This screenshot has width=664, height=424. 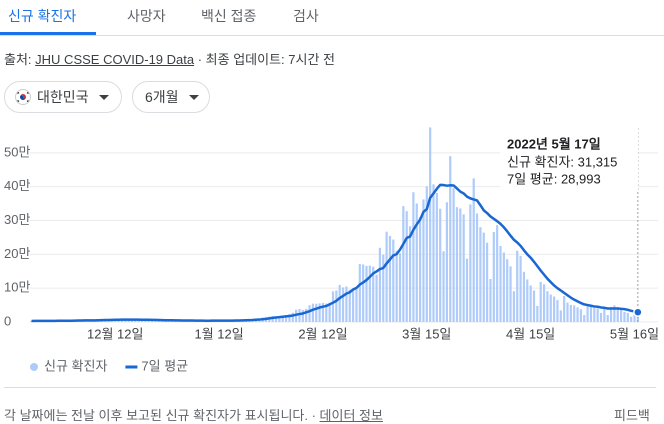 What do you see at coordinates (332, 35) in the screenshot?
I see `divider` at bounding box center [332, 35].